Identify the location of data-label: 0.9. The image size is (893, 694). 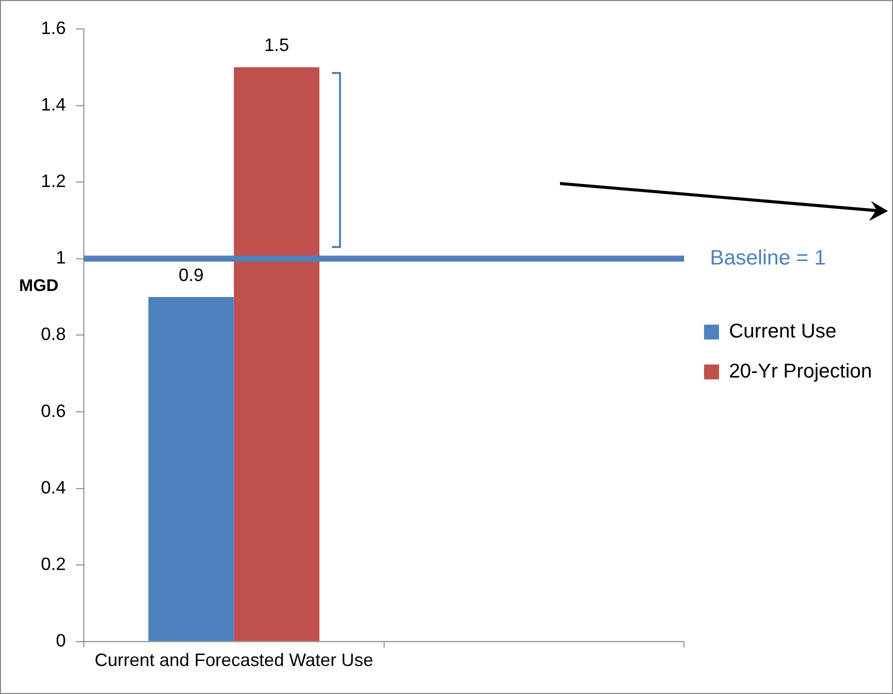
(191, 274).